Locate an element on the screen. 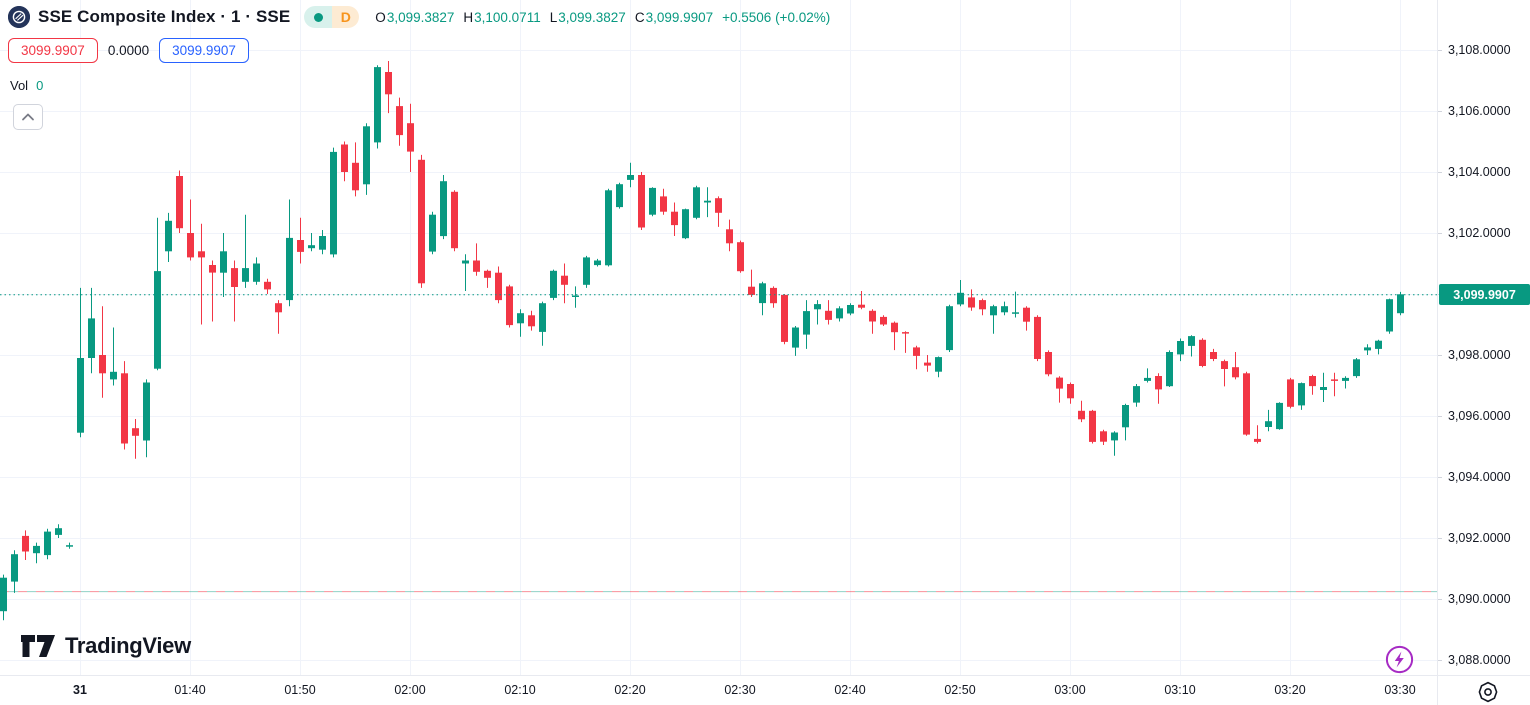 The image size is (1530, 705). high-label: H is located at coordinates (468, 17).